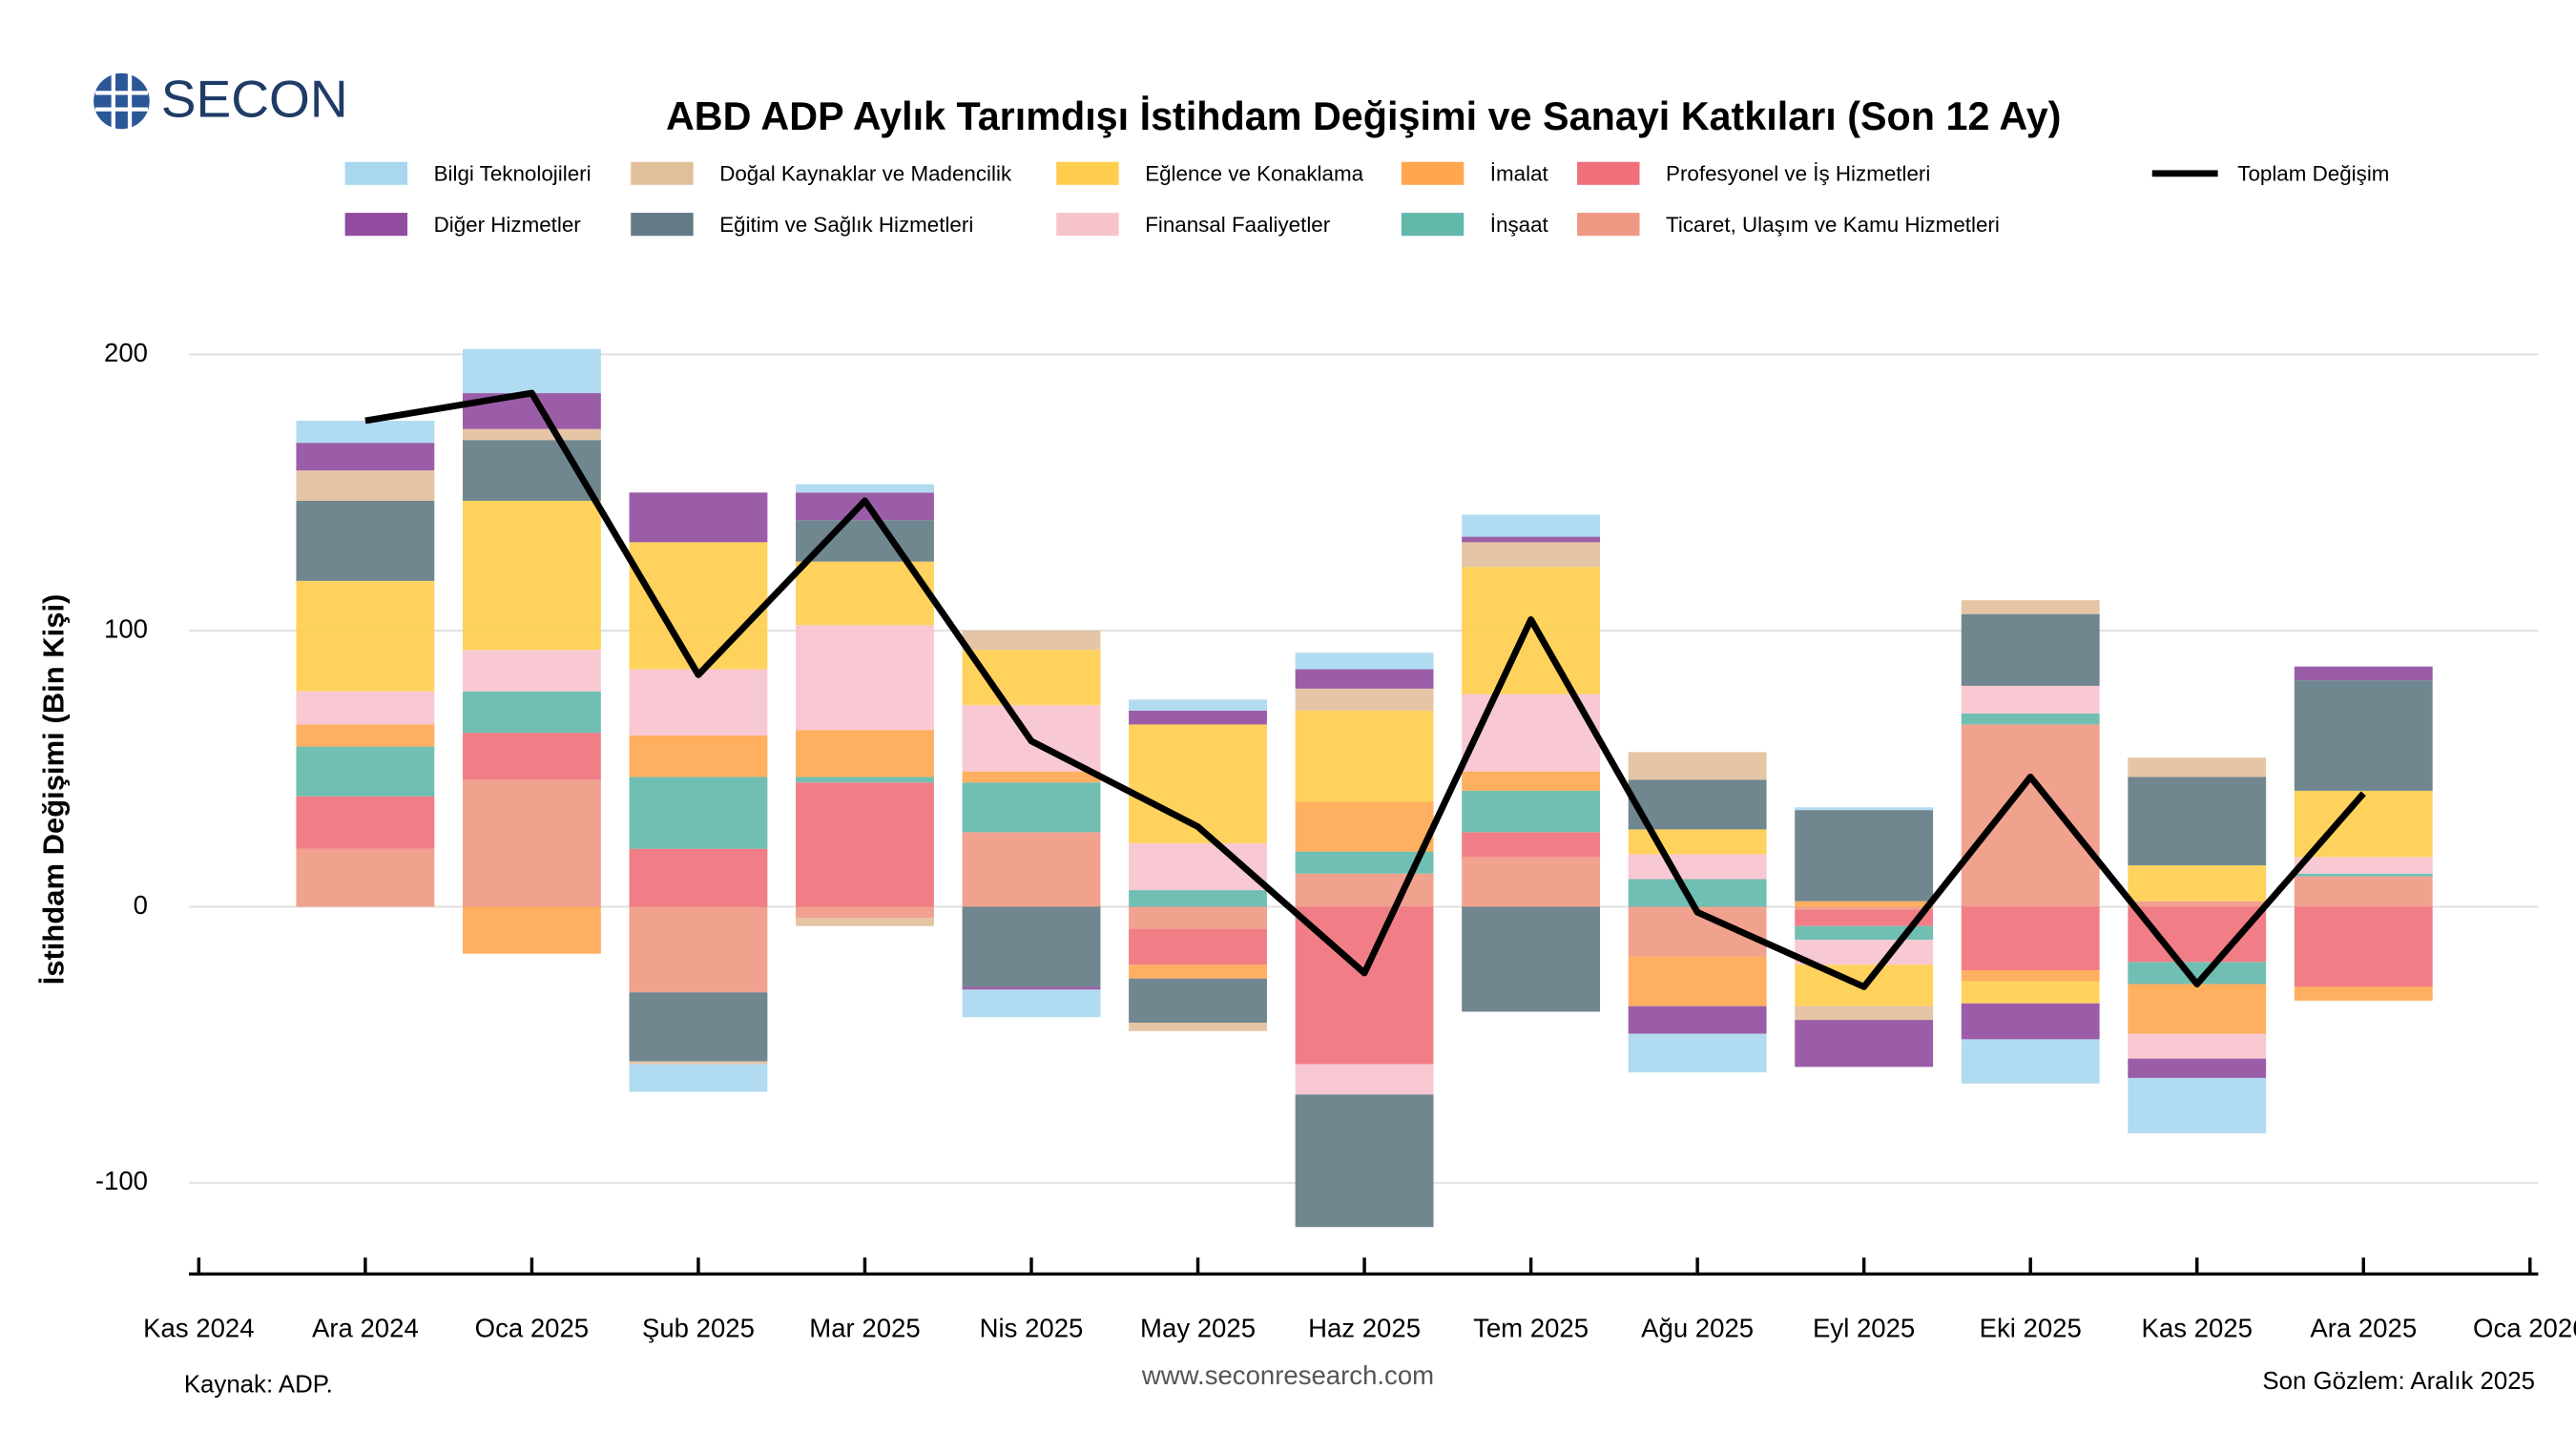 Image resolution: width=2576 pixels, height=1431 pixels. Describe the element at coordinates (126, 628) in the screenshot. I see `y-tick-label: 100` at that location.